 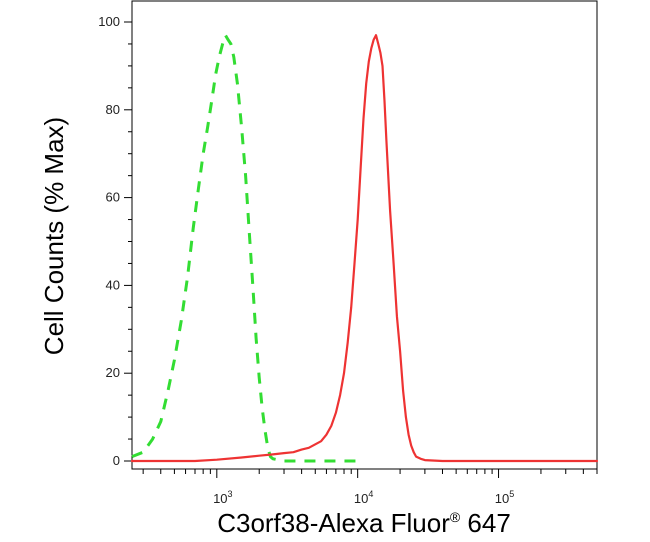 I want to click on y-tick-label: 100, so click(x=109, y=21).